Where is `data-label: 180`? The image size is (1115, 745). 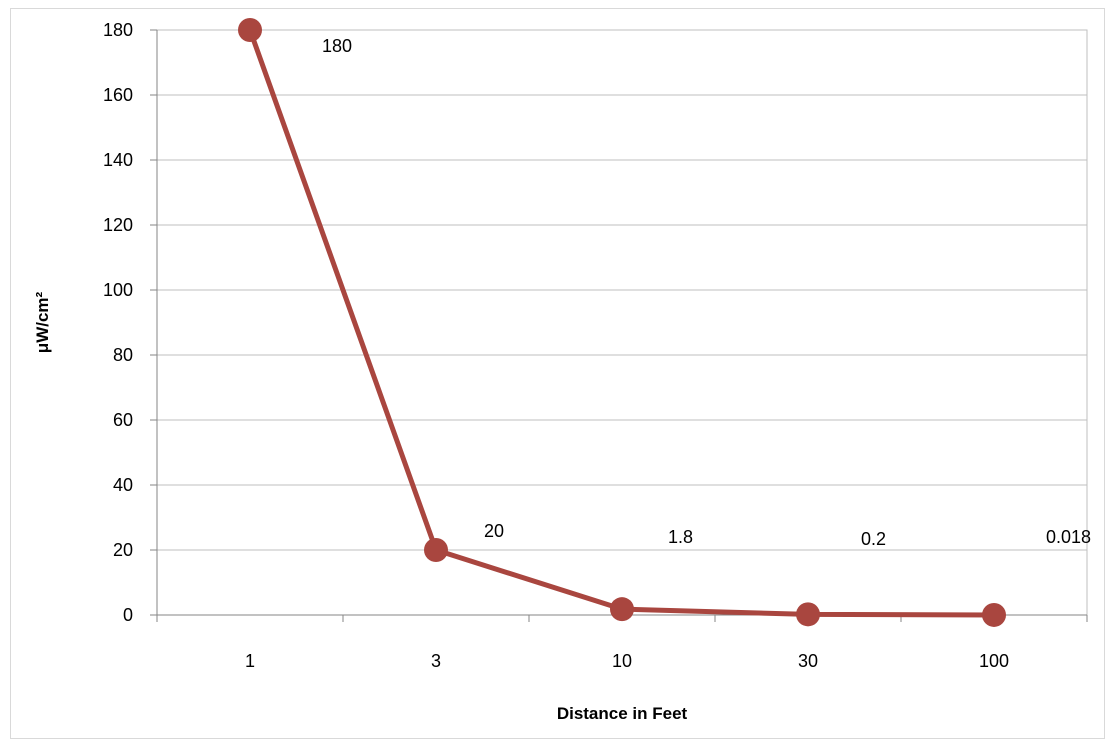
data-label: 180 is located at coordinates (337, 46).